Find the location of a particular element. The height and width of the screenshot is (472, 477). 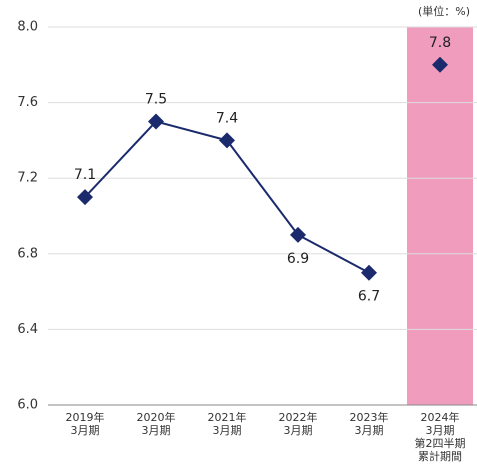

x-tick-label: 2024年 is located at coordinates (440, 417).